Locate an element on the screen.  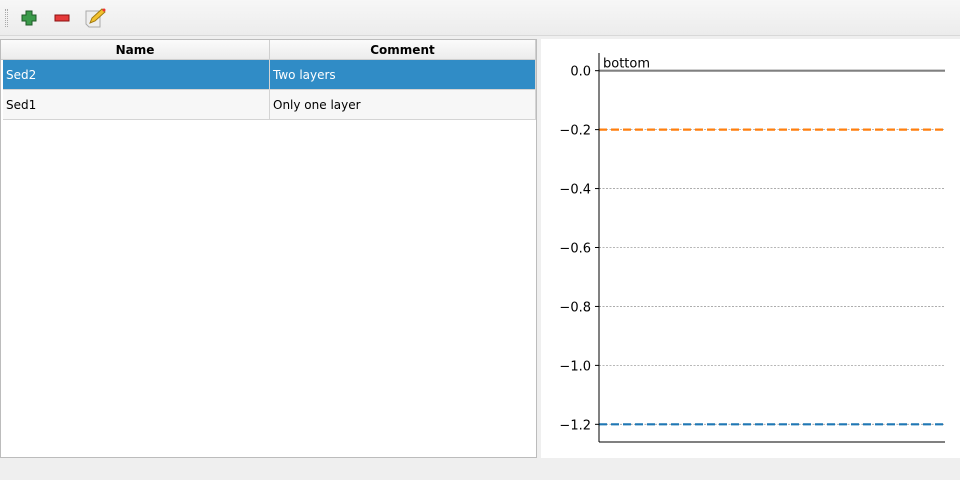
remove-button is located at coordinates (62, 18).